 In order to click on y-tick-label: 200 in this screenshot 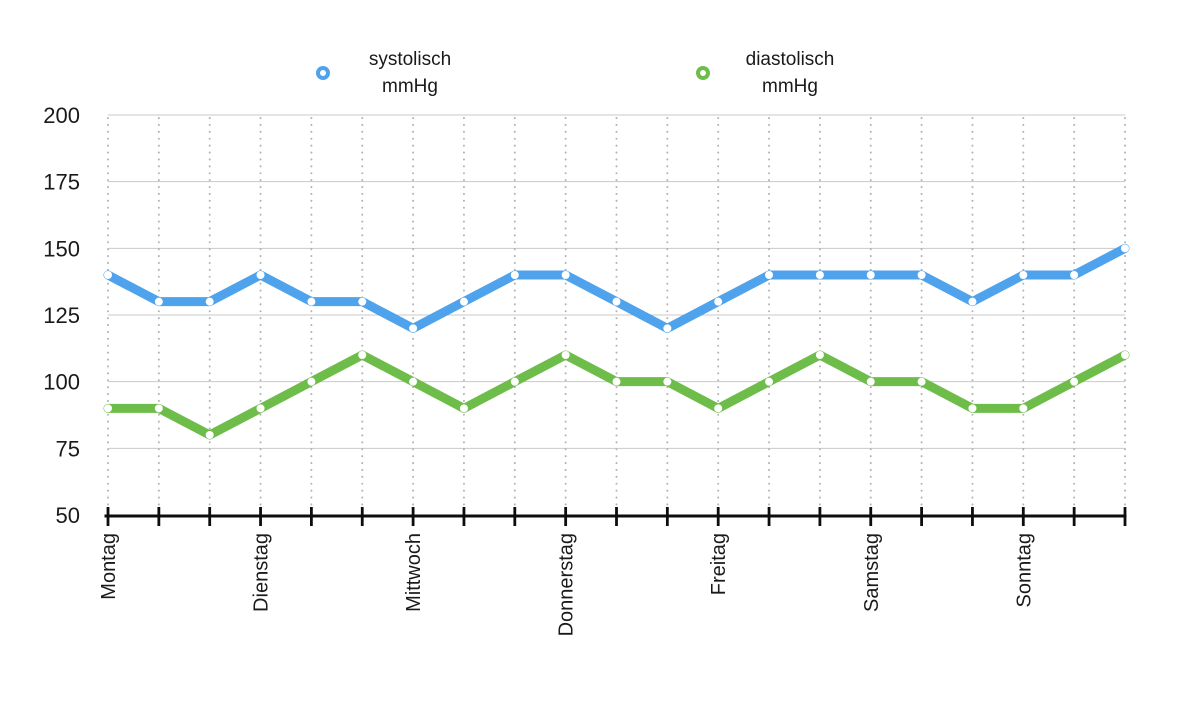, I will do `click(61, 115)`.